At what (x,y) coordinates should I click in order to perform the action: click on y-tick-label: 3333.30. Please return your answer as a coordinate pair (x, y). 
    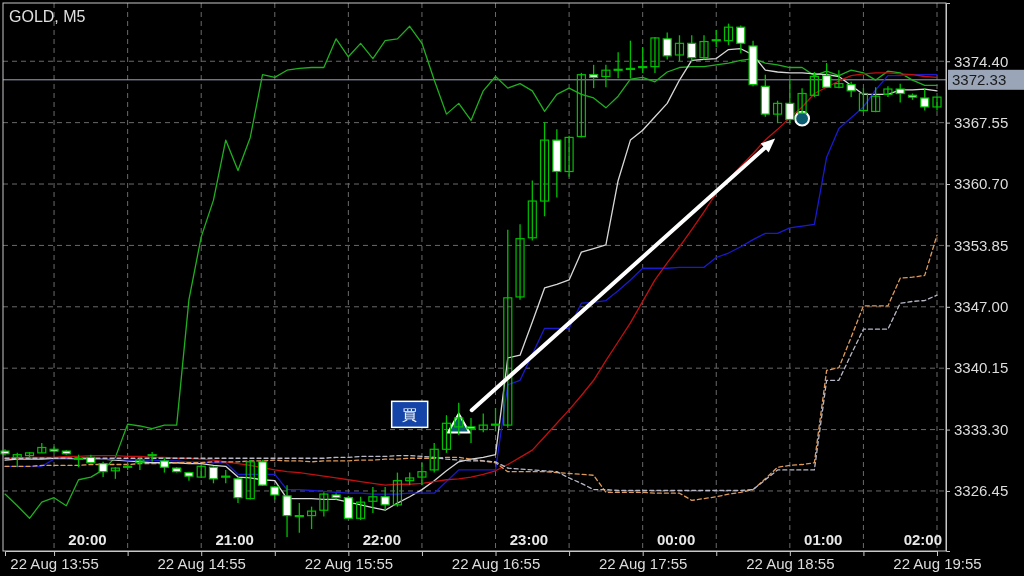
    Looking at the image, I should click on (981, 429).